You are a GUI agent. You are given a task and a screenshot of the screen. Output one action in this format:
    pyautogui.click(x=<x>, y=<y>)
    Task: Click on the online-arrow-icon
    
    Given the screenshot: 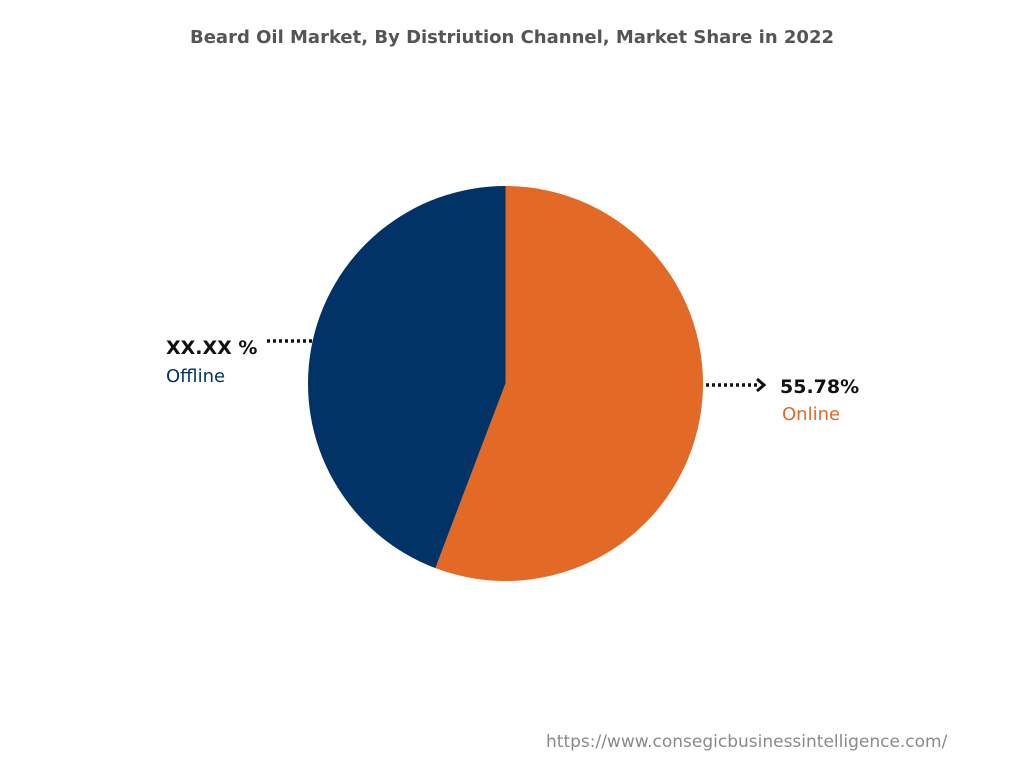 What is the action you would take?
    pyautogui.click(x=761, y=385)
    